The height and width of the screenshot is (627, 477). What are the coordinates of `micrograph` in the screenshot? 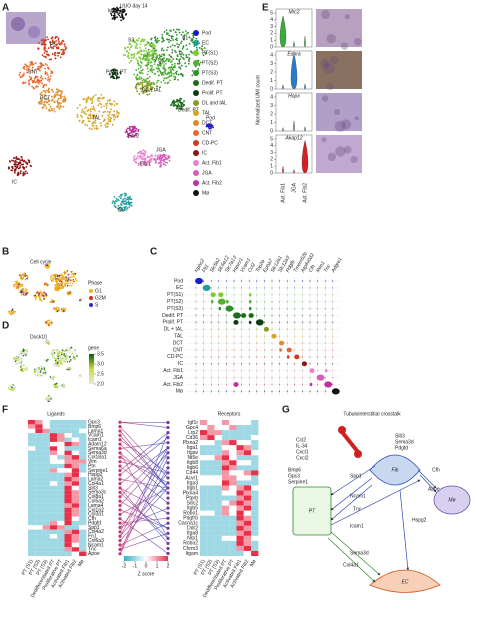 It's located at (347, 17).